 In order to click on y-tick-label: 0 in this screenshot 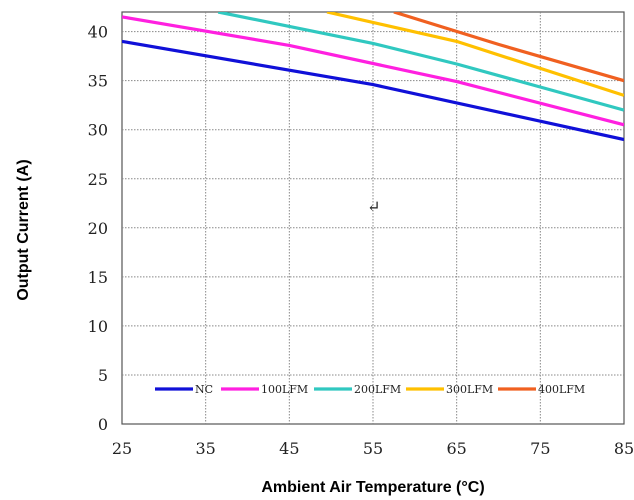, I will do `click(103, 424)`.